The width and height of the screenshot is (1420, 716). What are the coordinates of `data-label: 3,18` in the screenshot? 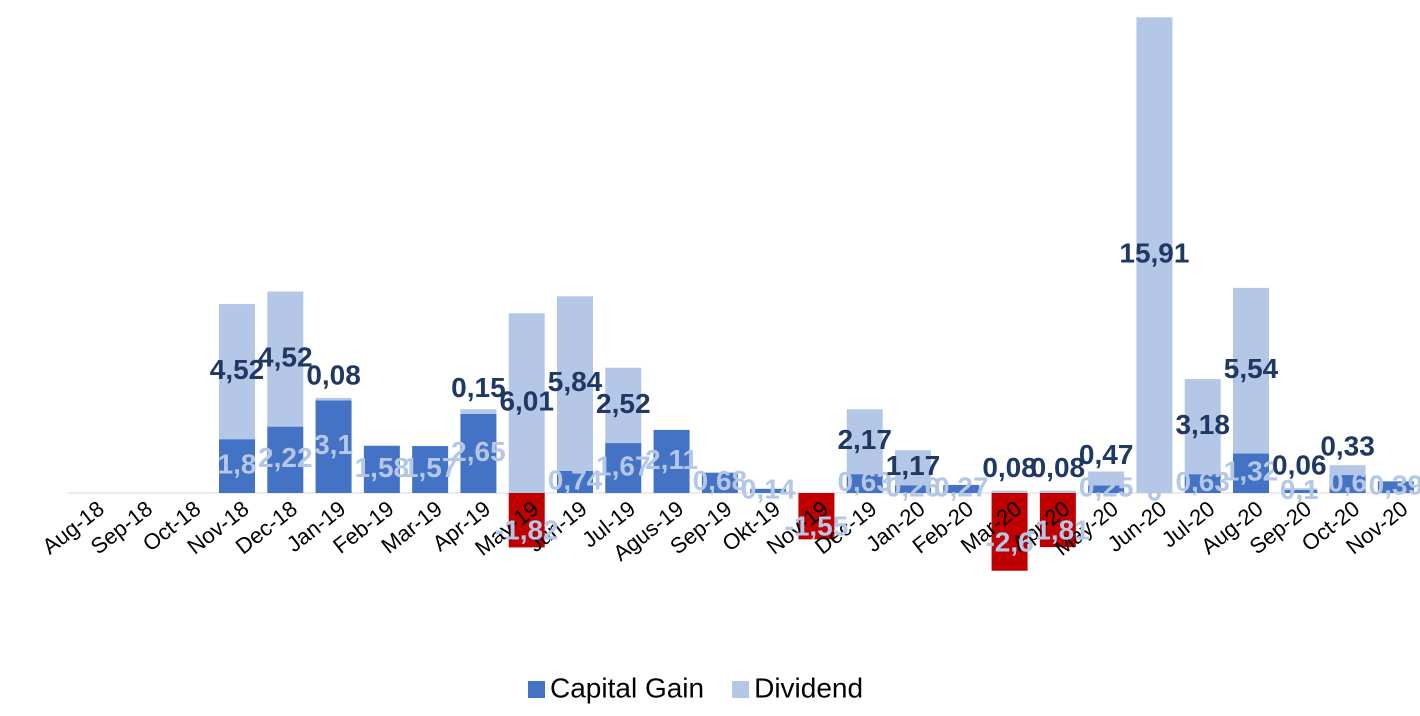 It's located at (1202, 424).